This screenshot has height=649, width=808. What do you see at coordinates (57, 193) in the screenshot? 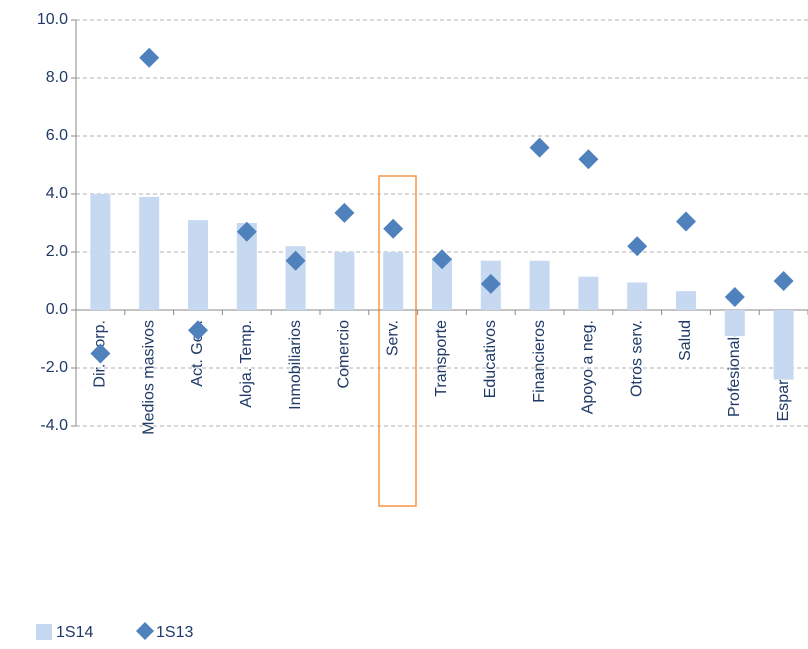
I see `y-tick-label: 4.0` at bounding box center [57, 193].